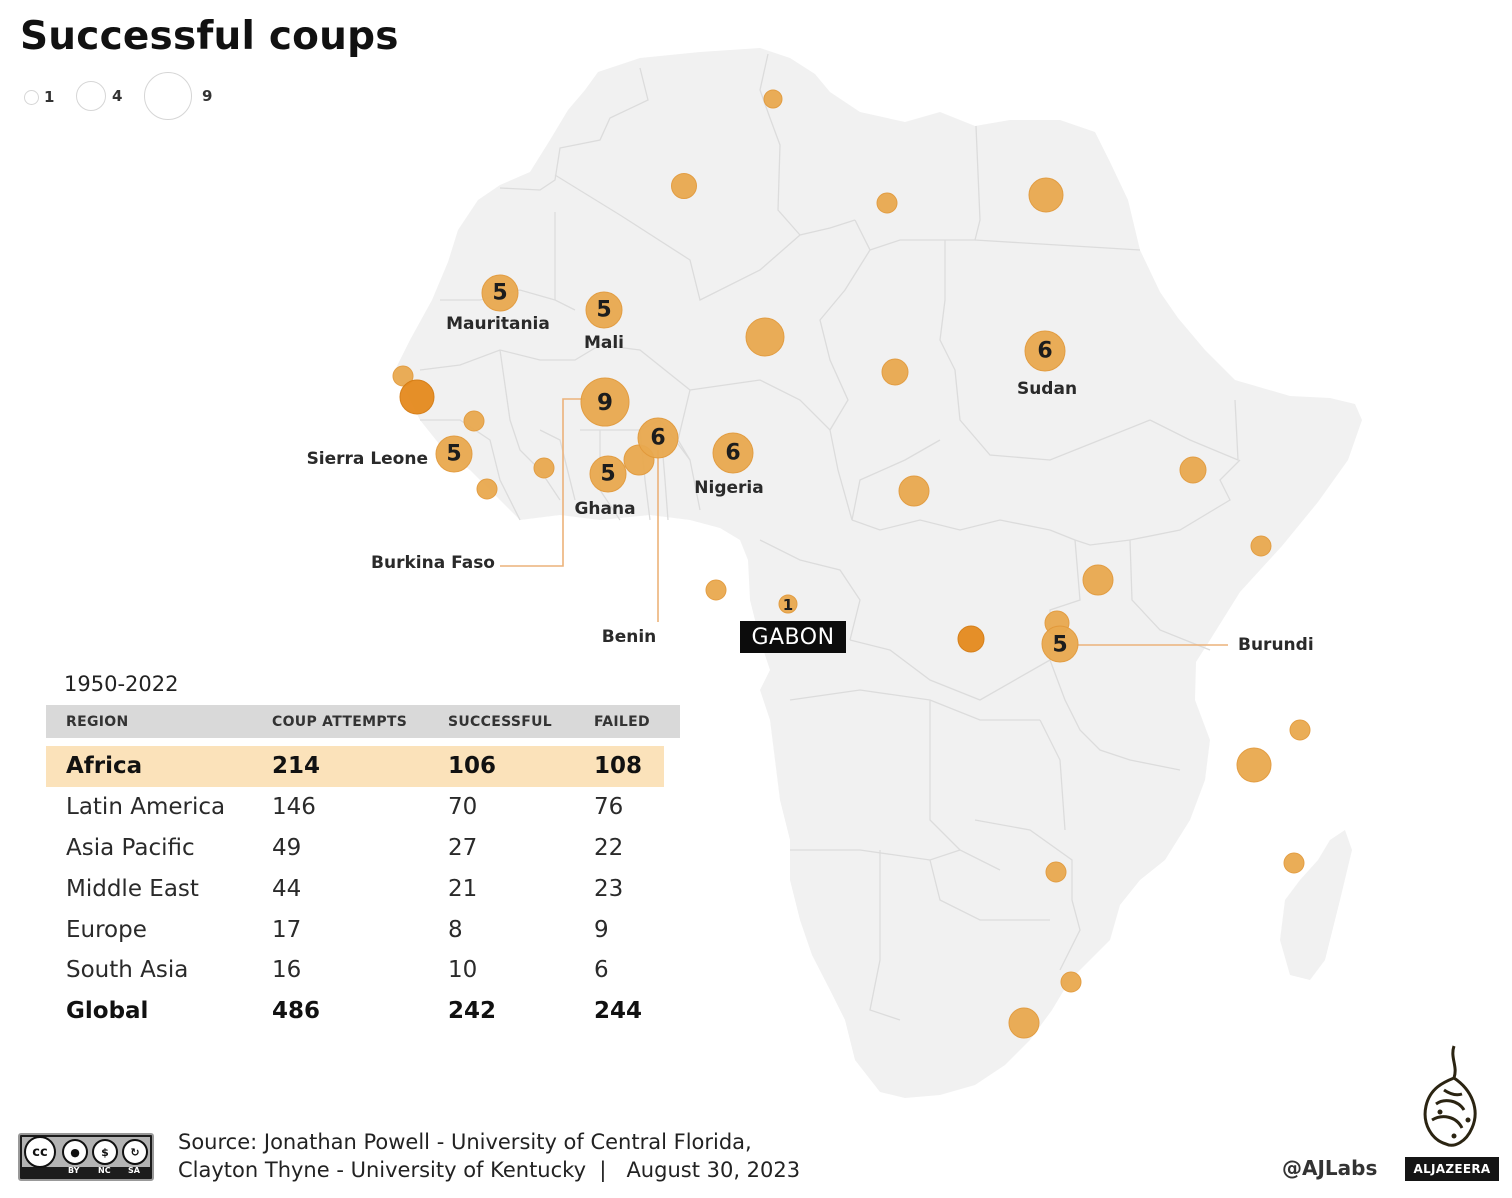 This screenshot has height=1198, width=1512. What do you see at coordinates (99, 96) in the screenshot?
I see `legend-item-4: 4` at bounding box center [99, 96].